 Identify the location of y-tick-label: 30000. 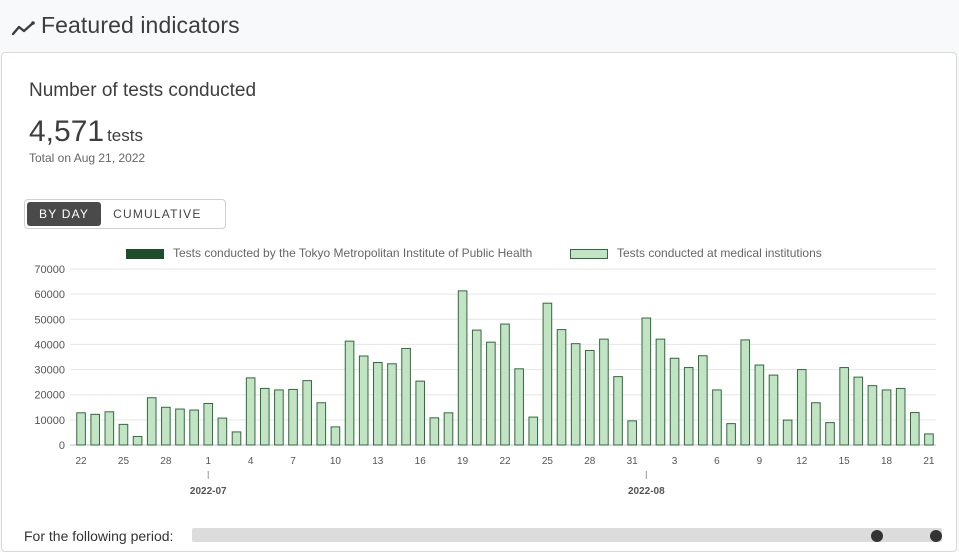
(49, 371).